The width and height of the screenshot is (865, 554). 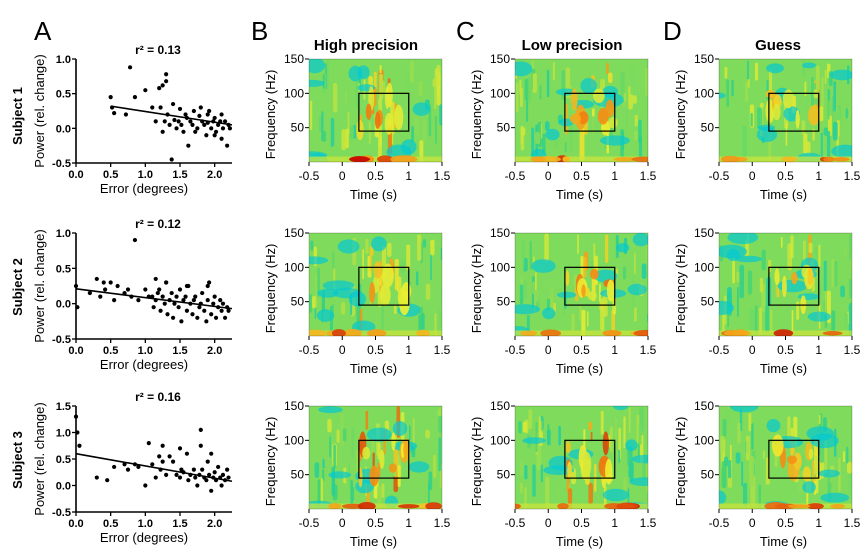 I want to click on subject-label-1: Subject 1, so click(x=17, y=116).